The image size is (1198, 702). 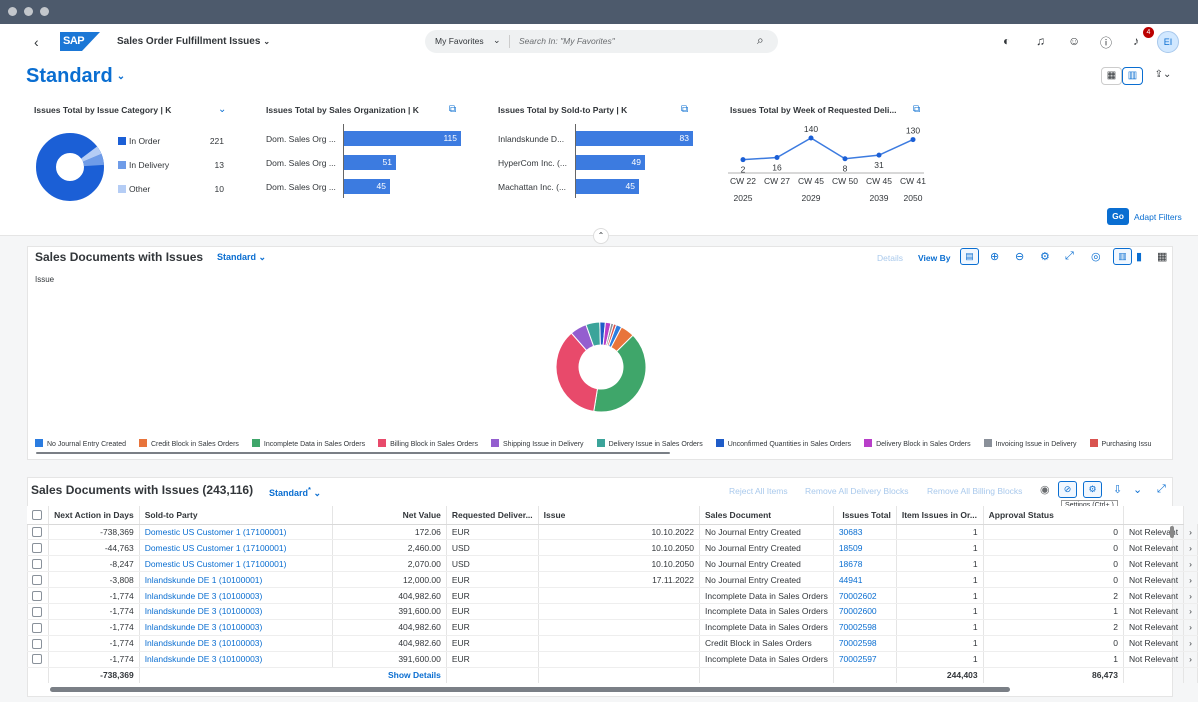 I want to click on collapse-header-button: ⌃, so click(x=601, y=236).